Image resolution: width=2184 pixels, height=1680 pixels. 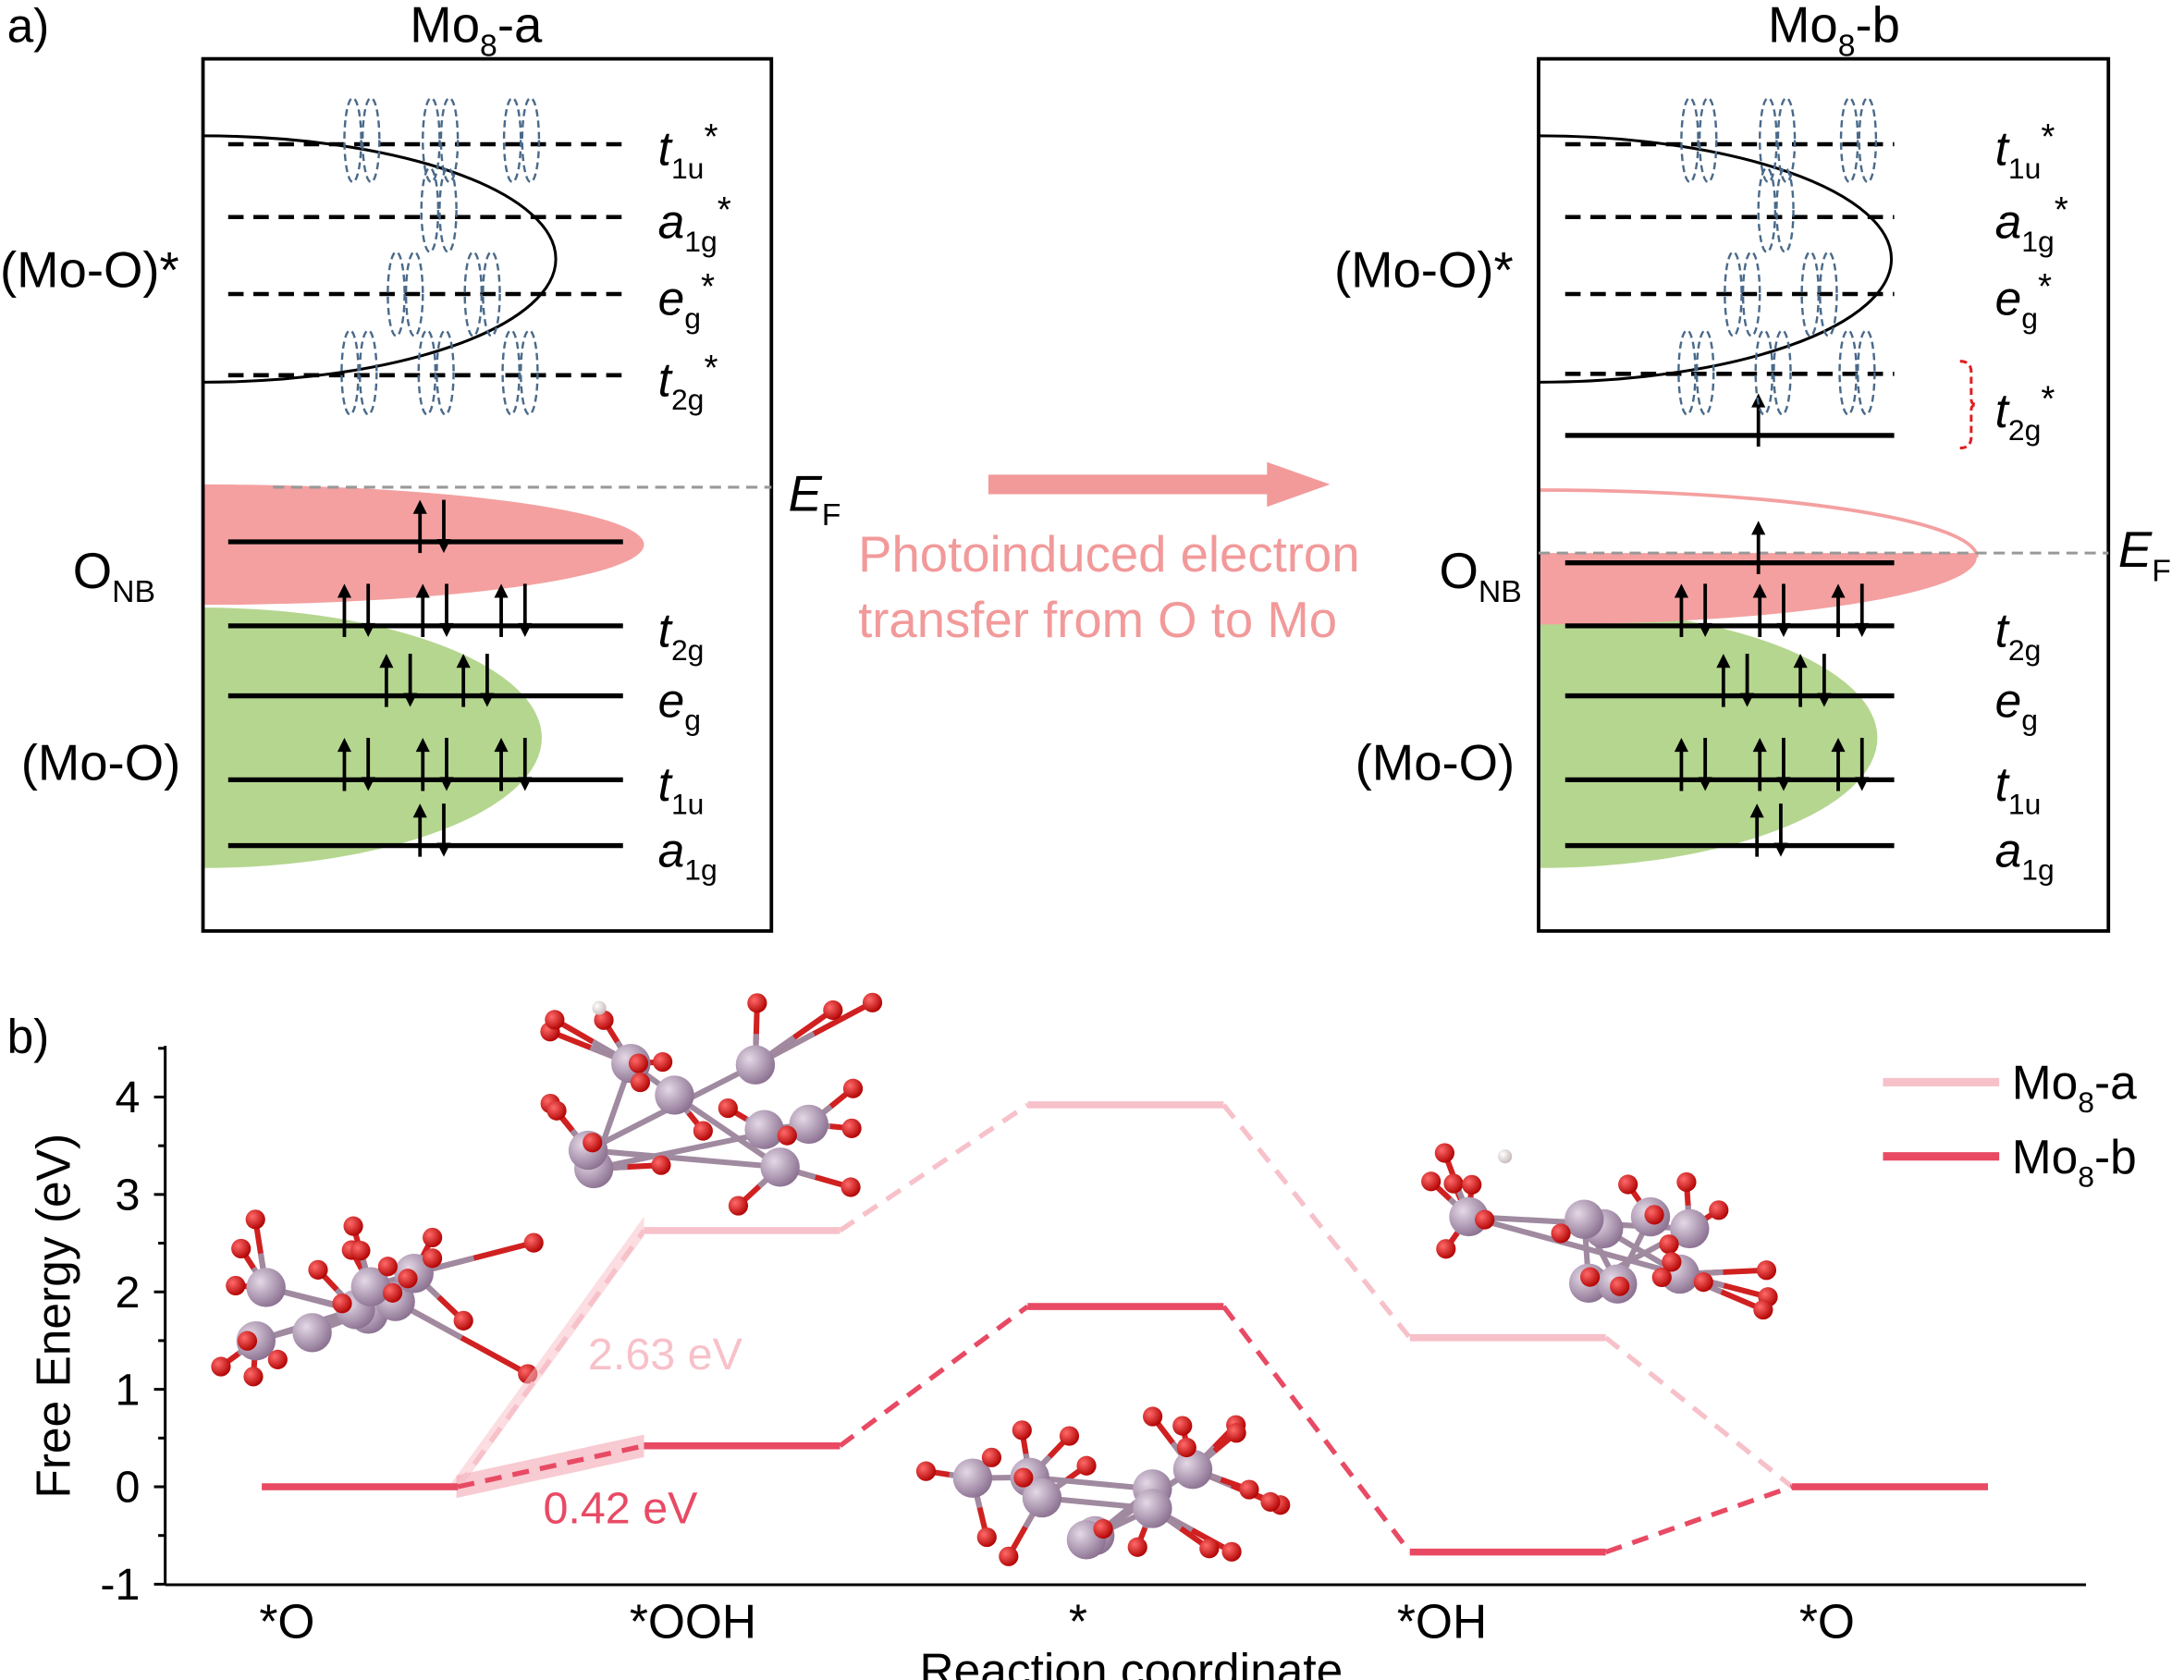 What do you see at coordinates (665, 1355) in the screenshot?
I see `annotation-2-63-ev: 2.63 eV` at bounding box center [665, 1355].